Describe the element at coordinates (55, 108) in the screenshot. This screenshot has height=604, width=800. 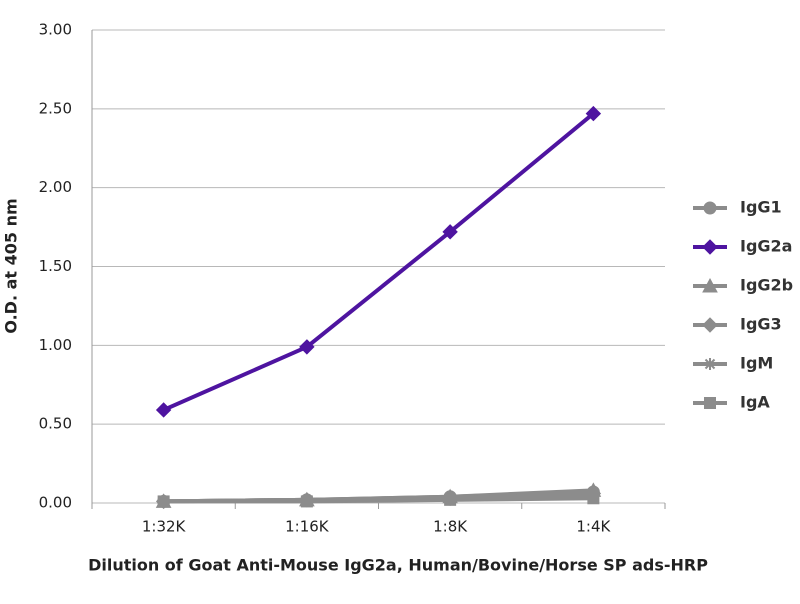
I see `y-tick-label: 2.50` at that location.